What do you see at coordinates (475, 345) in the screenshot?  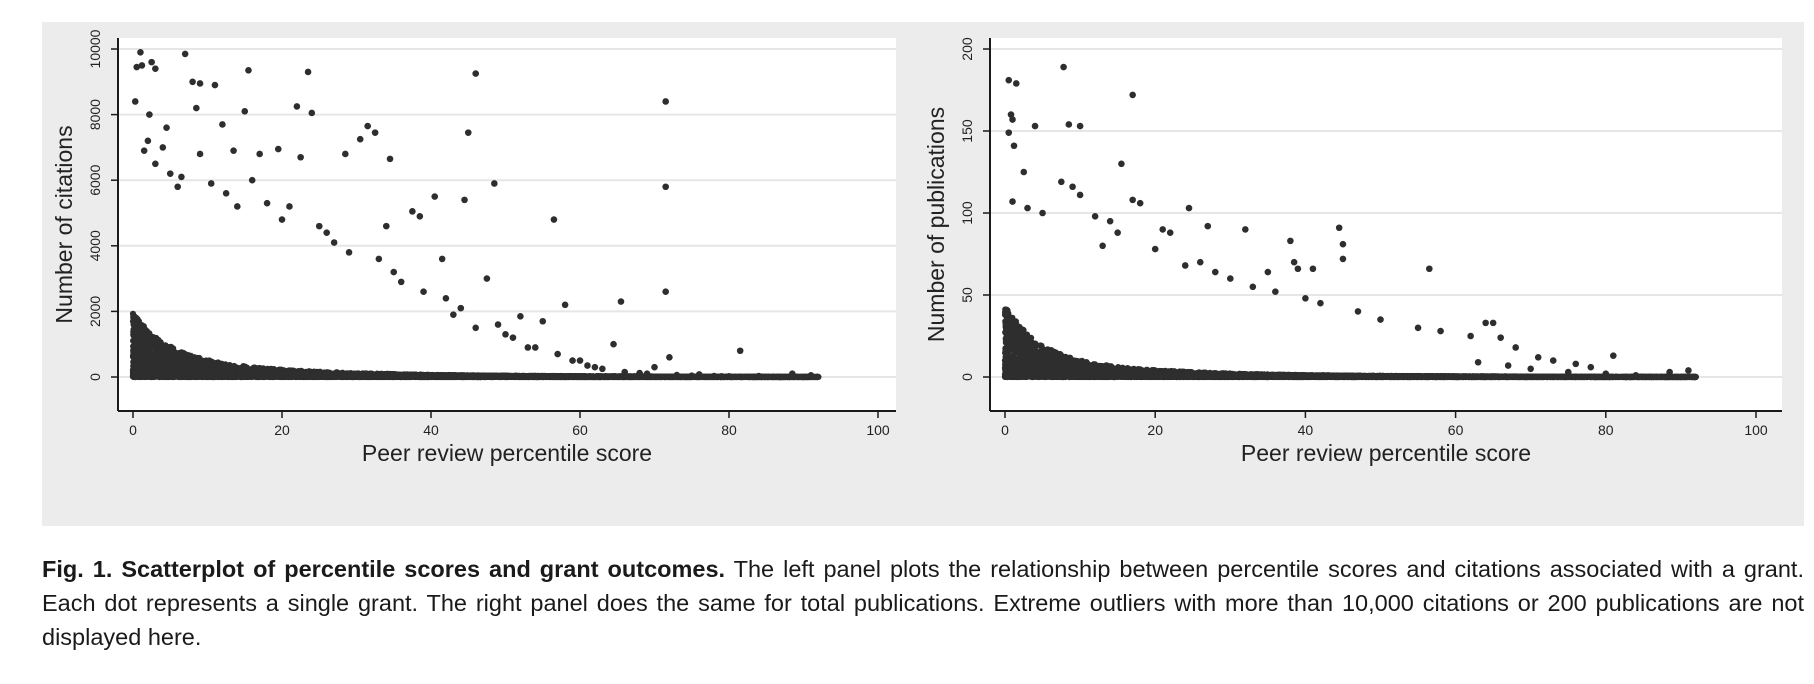 I see `dense-point-cloud` at bounding box center [475, 345].